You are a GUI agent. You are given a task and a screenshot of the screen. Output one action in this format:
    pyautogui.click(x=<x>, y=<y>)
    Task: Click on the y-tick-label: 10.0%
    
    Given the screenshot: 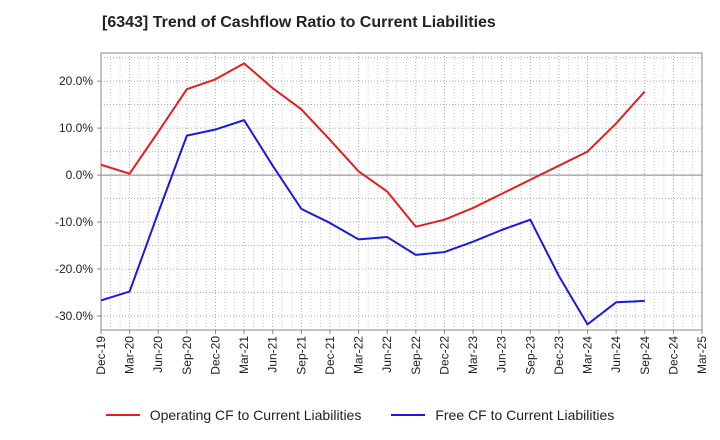 What is the action you would take?
    pyautogui.click(x=76, y=128)
    